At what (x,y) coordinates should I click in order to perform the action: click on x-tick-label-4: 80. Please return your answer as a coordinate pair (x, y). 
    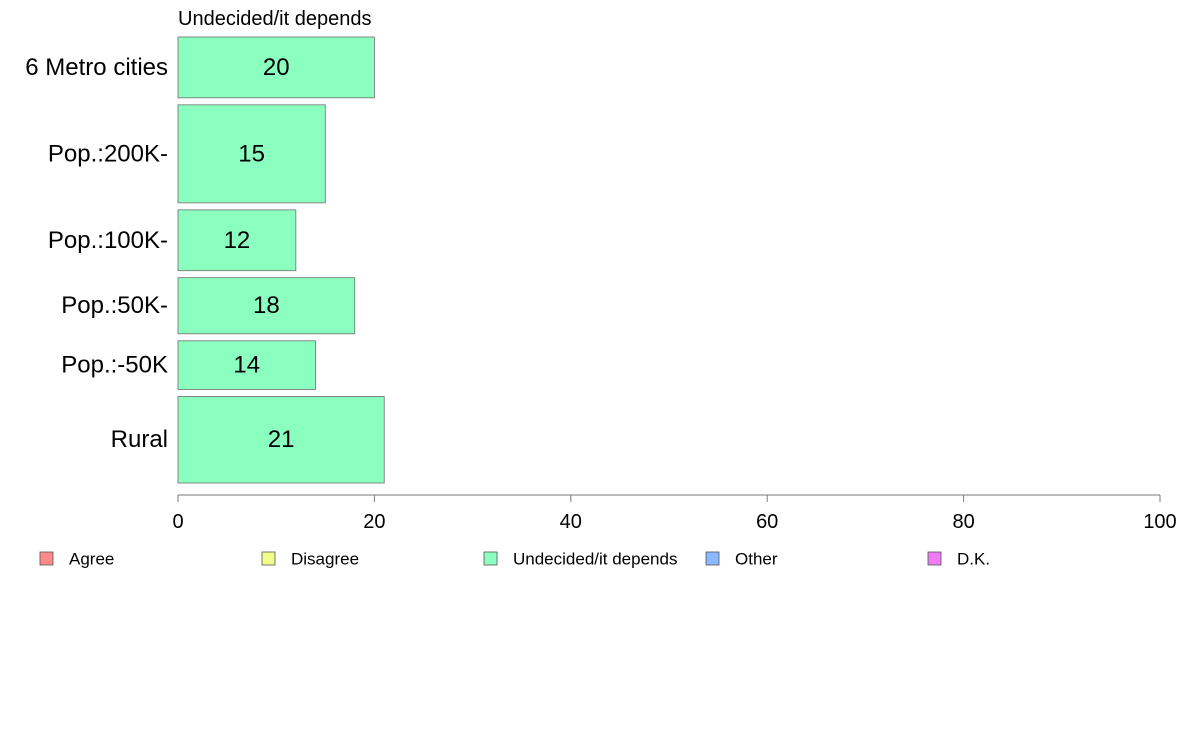
    Looking at the image, I should click on (963, 522).